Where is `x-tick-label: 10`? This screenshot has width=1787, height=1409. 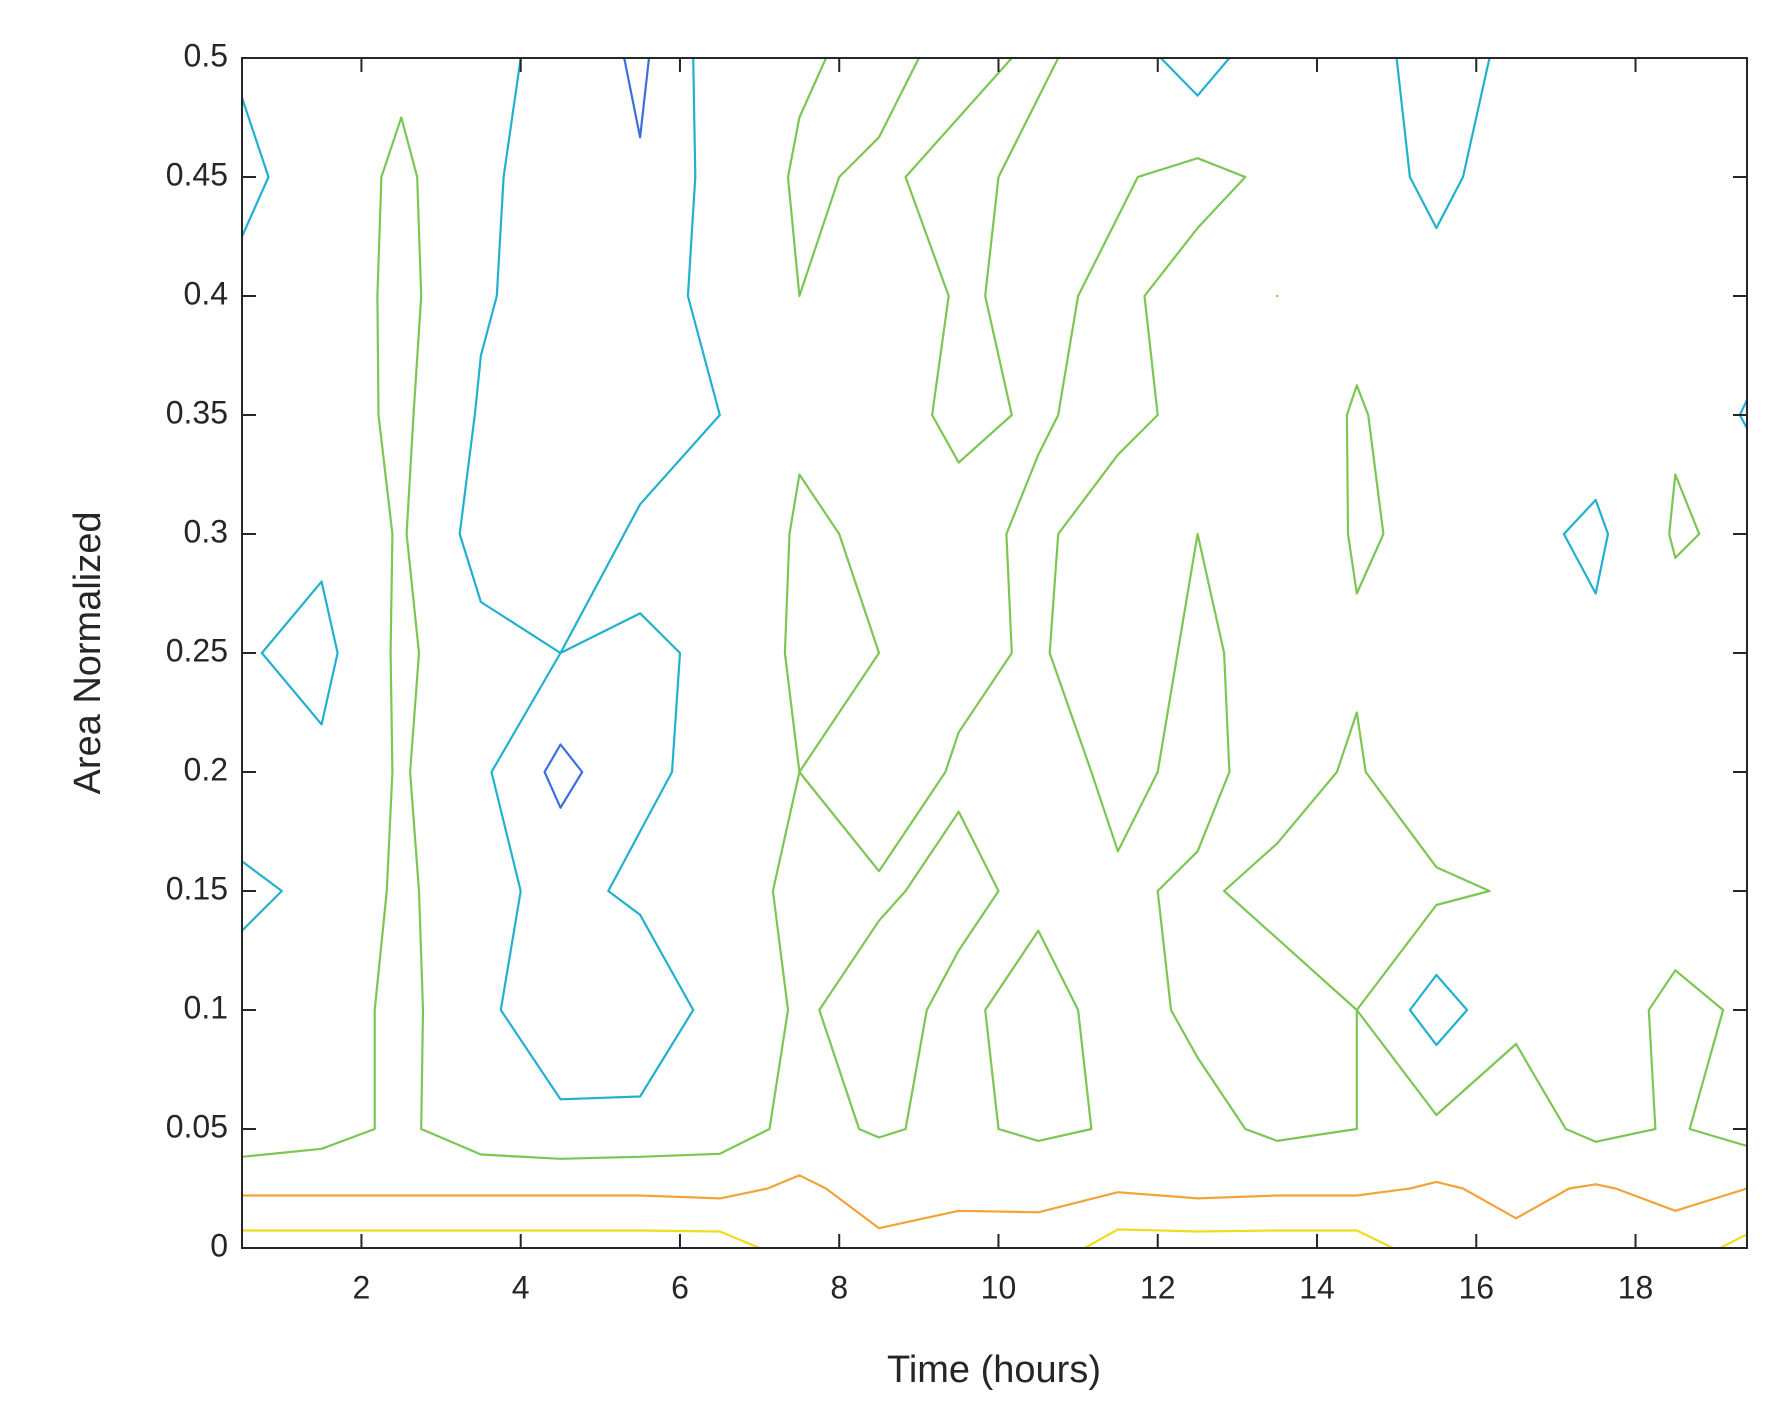 x-tick-label: 10 is located at coordinates (999, 1287).